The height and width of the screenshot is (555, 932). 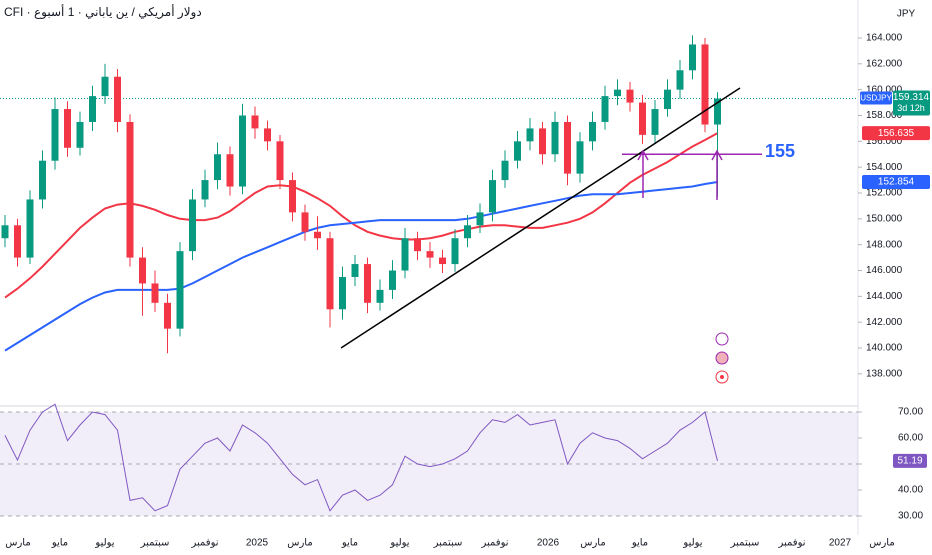 I want to click on y-tick-label: 40.00, so click(x=910, y=490).